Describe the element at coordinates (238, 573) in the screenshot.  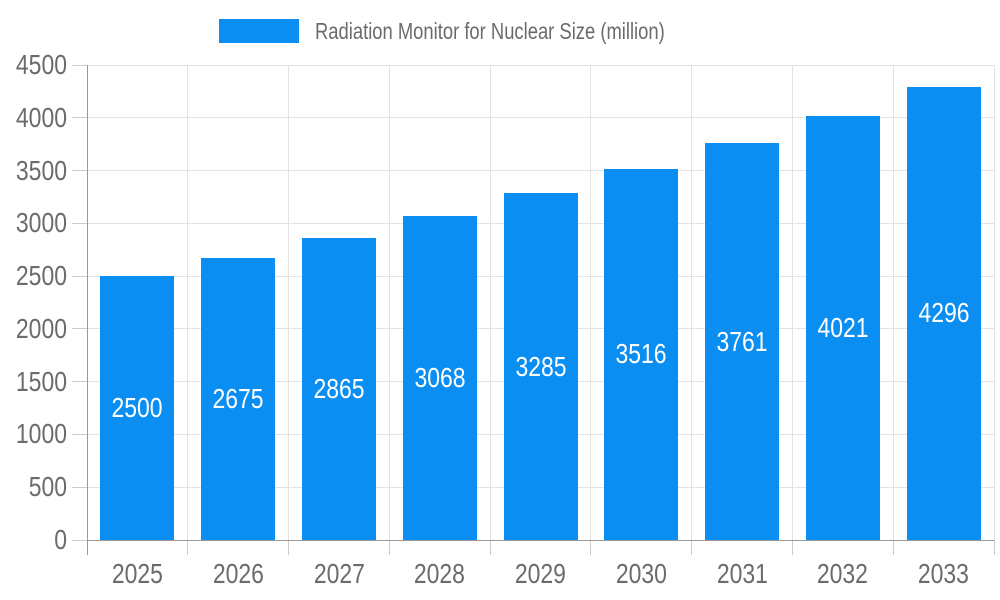
I see `x-axis-label: 2026` at that location.